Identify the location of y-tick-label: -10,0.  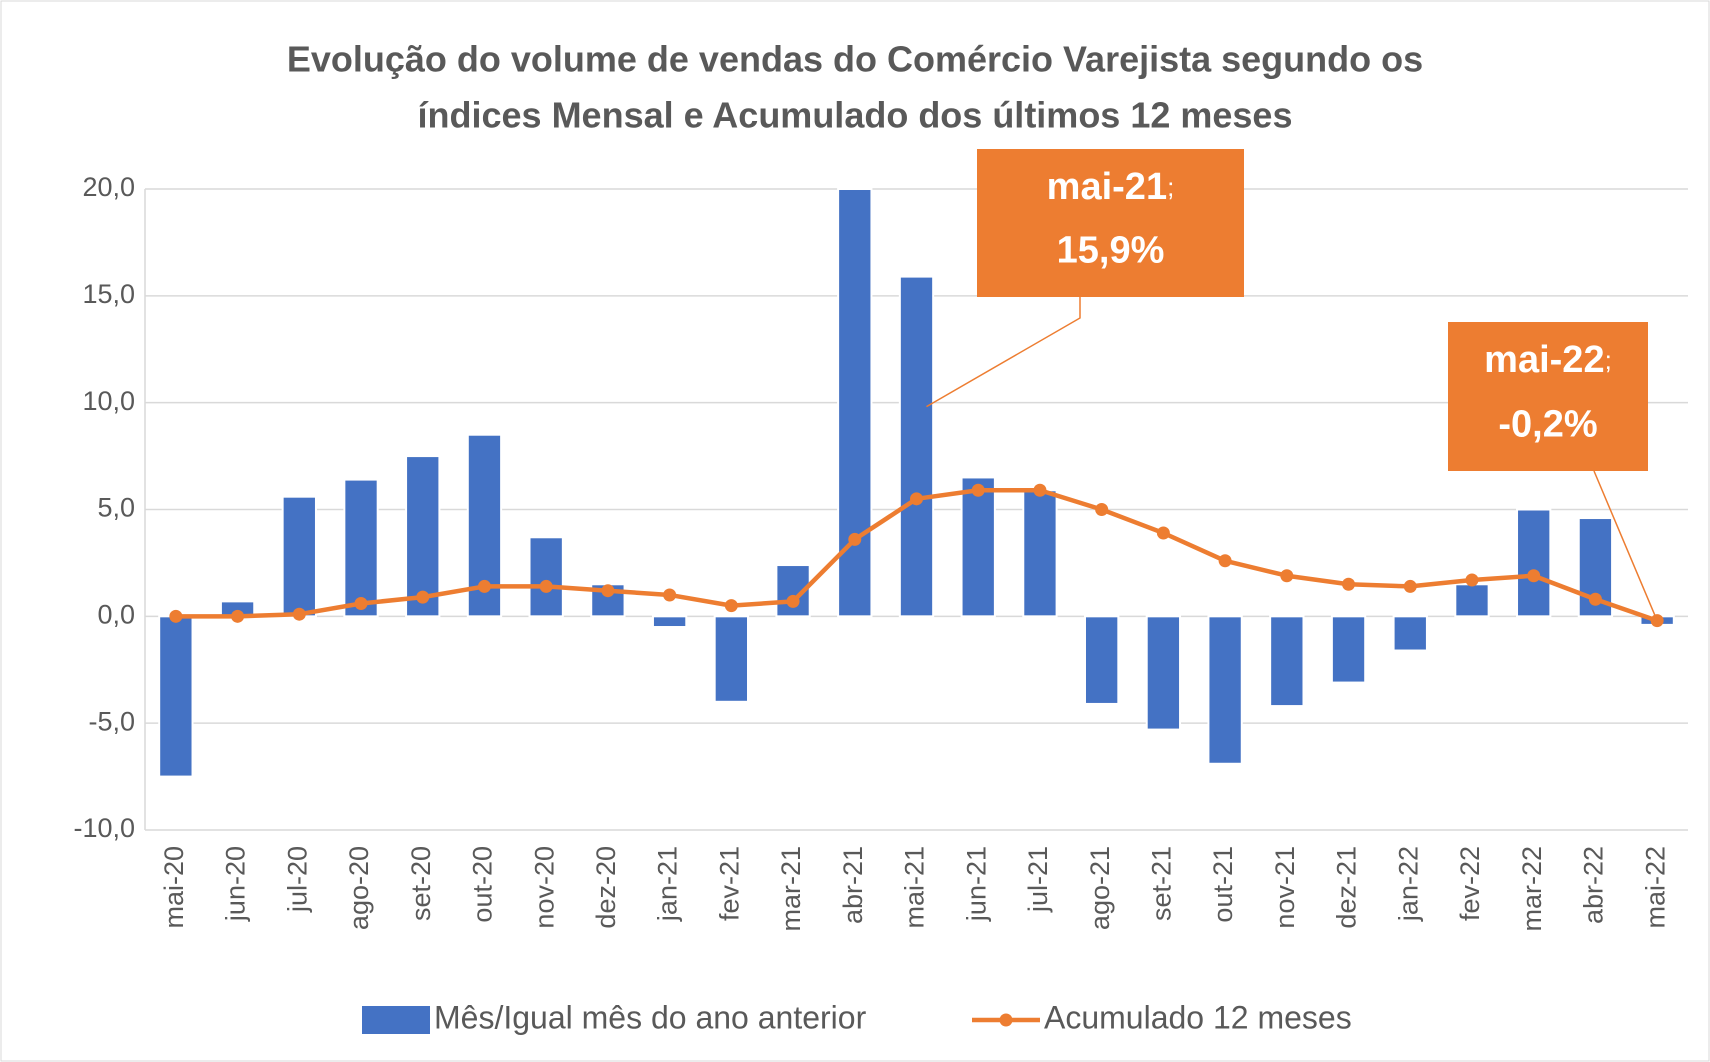
(104, 828).